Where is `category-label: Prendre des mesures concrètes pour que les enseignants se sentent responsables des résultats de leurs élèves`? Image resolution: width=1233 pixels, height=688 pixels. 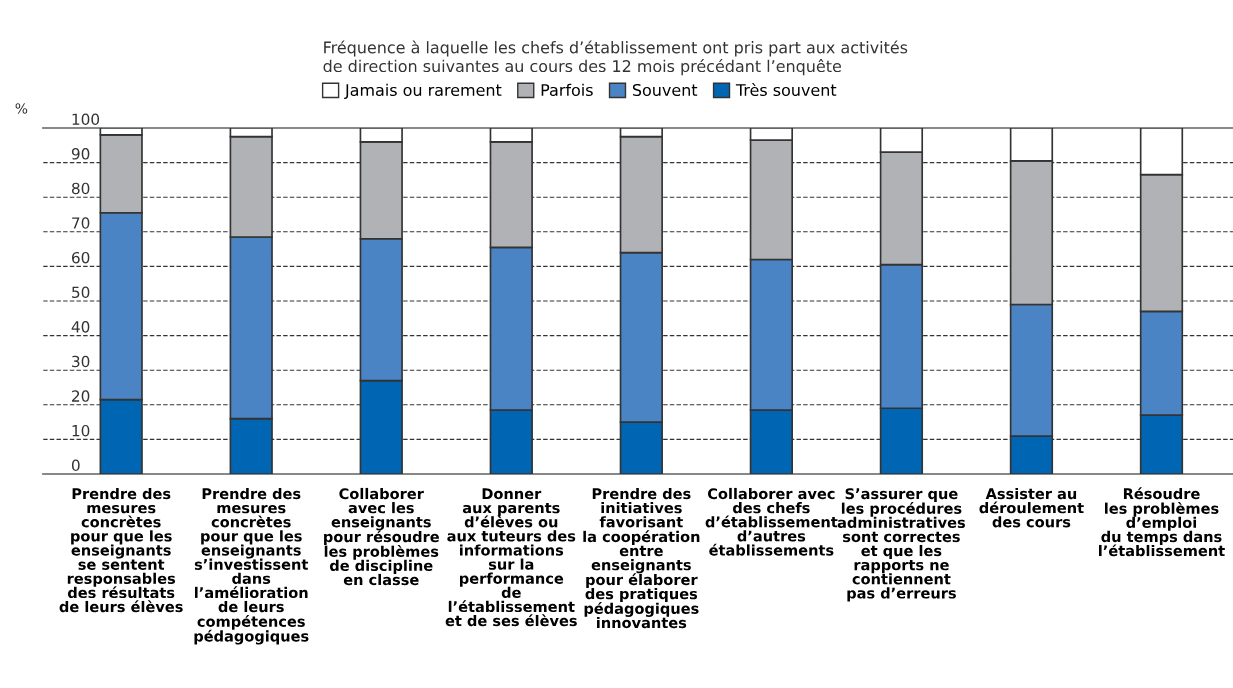 category-label: Prendre des mesures concrètes pour que les enseignants se sentent responsables des résultats de leurs élèves is located at coordinates (121, 550).